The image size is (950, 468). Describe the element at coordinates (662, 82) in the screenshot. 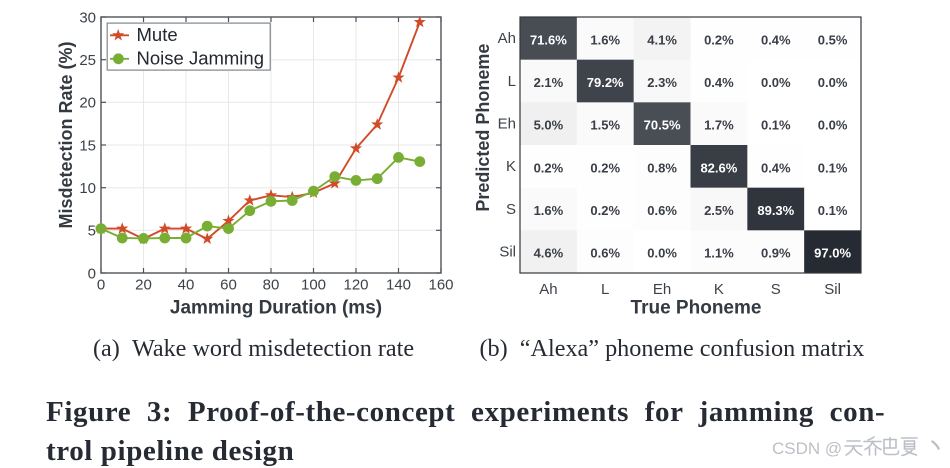

I see `svg-text: 2.3%` at that location.